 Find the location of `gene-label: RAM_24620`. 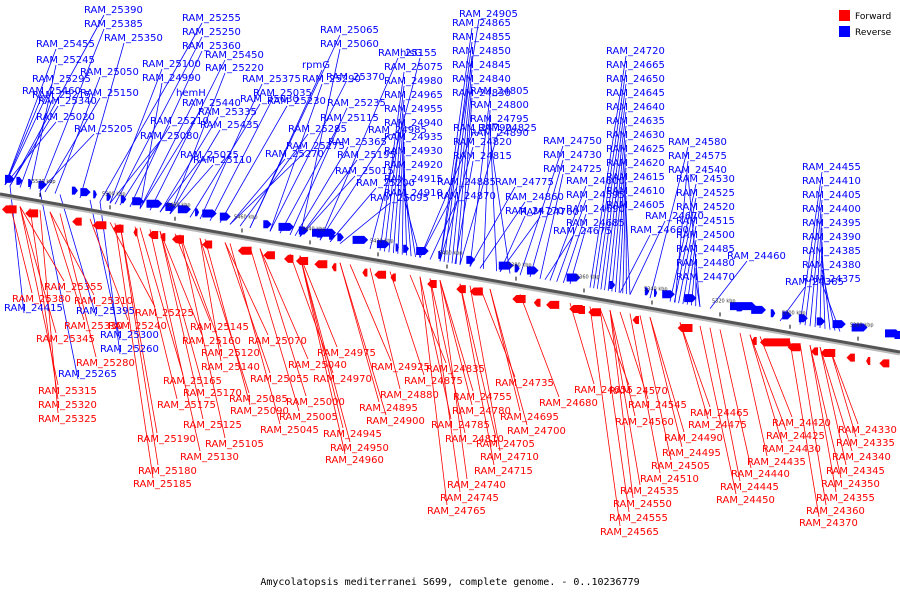

gene-label: RAM_24620 is located at coordinates (635, 163).